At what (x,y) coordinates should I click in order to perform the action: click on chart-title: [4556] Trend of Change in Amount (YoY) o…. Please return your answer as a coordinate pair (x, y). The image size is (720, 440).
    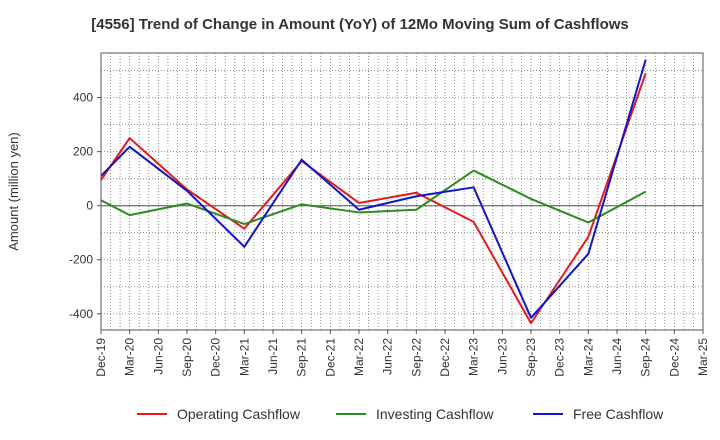
    Looking at the image, I should click on (360, 24).